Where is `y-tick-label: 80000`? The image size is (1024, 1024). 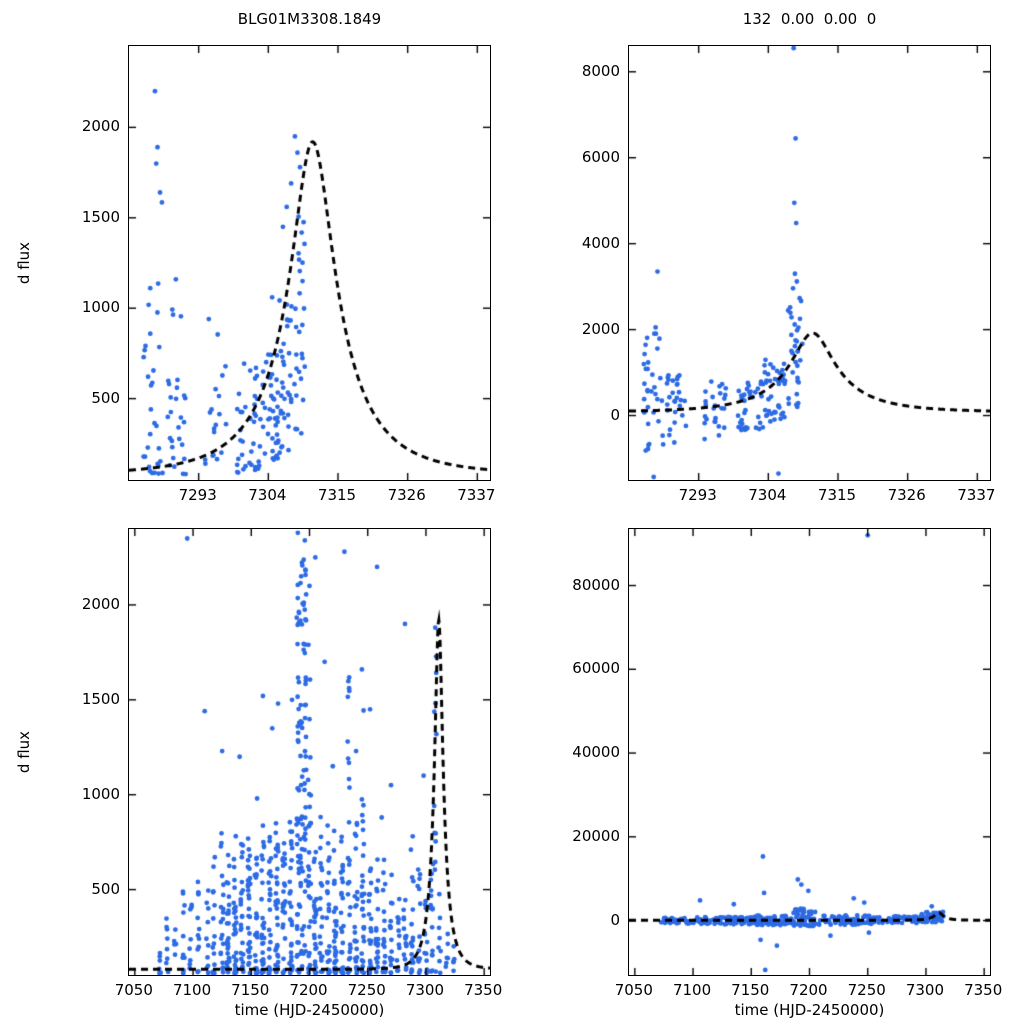 y-tick-label: 80000 is located at coordinates (596, 584).